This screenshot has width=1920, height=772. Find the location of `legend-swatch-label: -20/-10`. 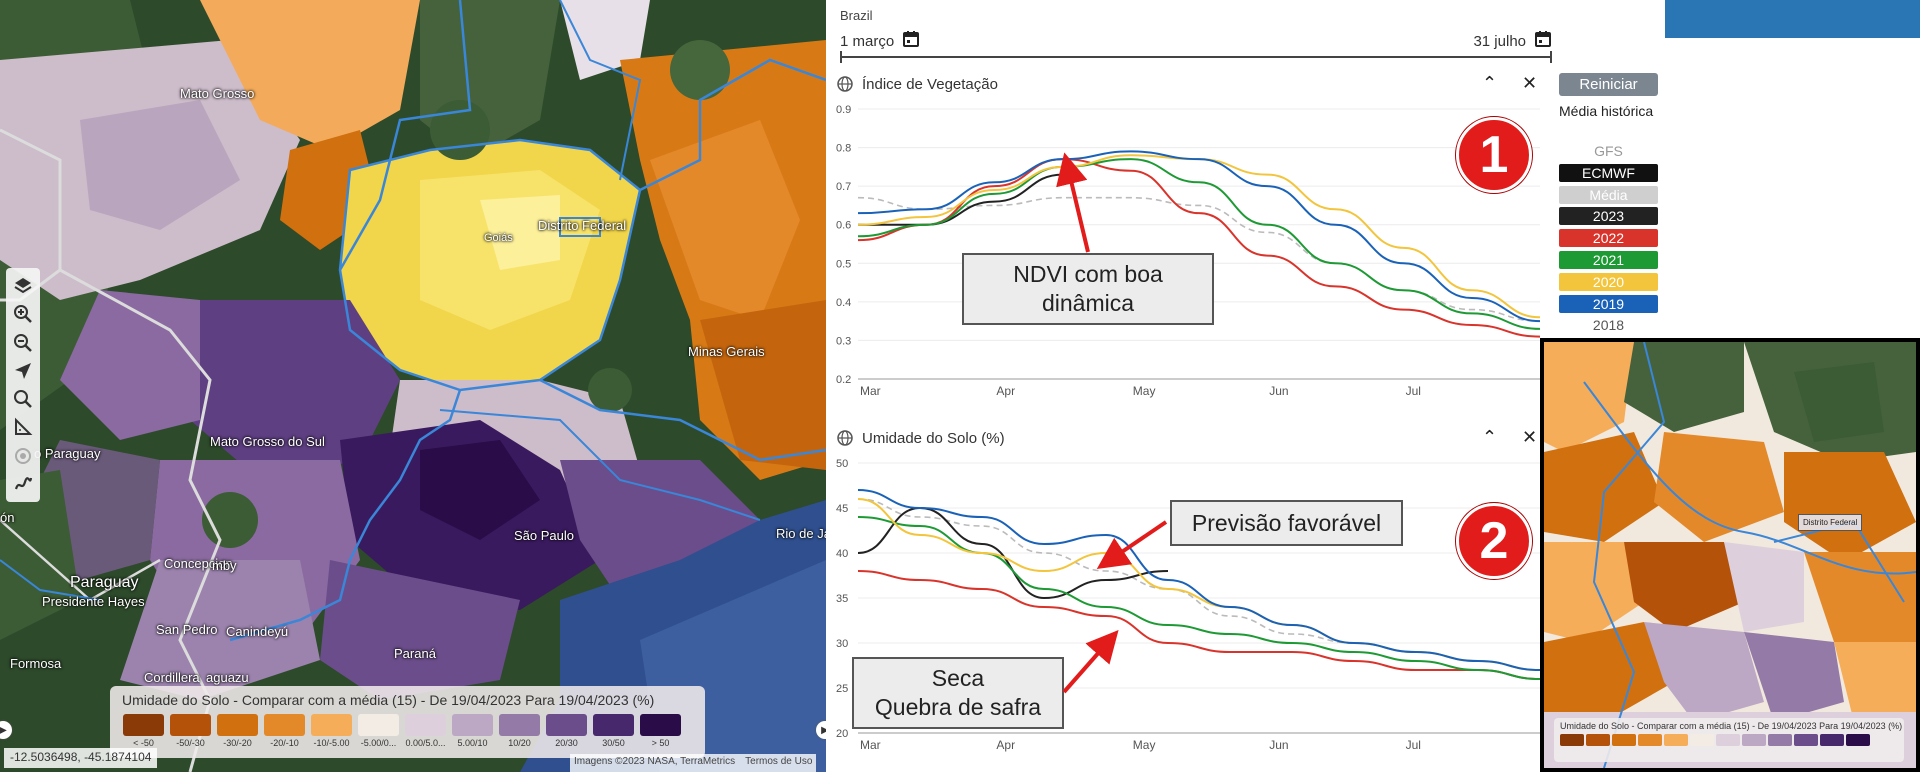

legend-swatch-label: -20/-10 is located at coordinates (284, 743).